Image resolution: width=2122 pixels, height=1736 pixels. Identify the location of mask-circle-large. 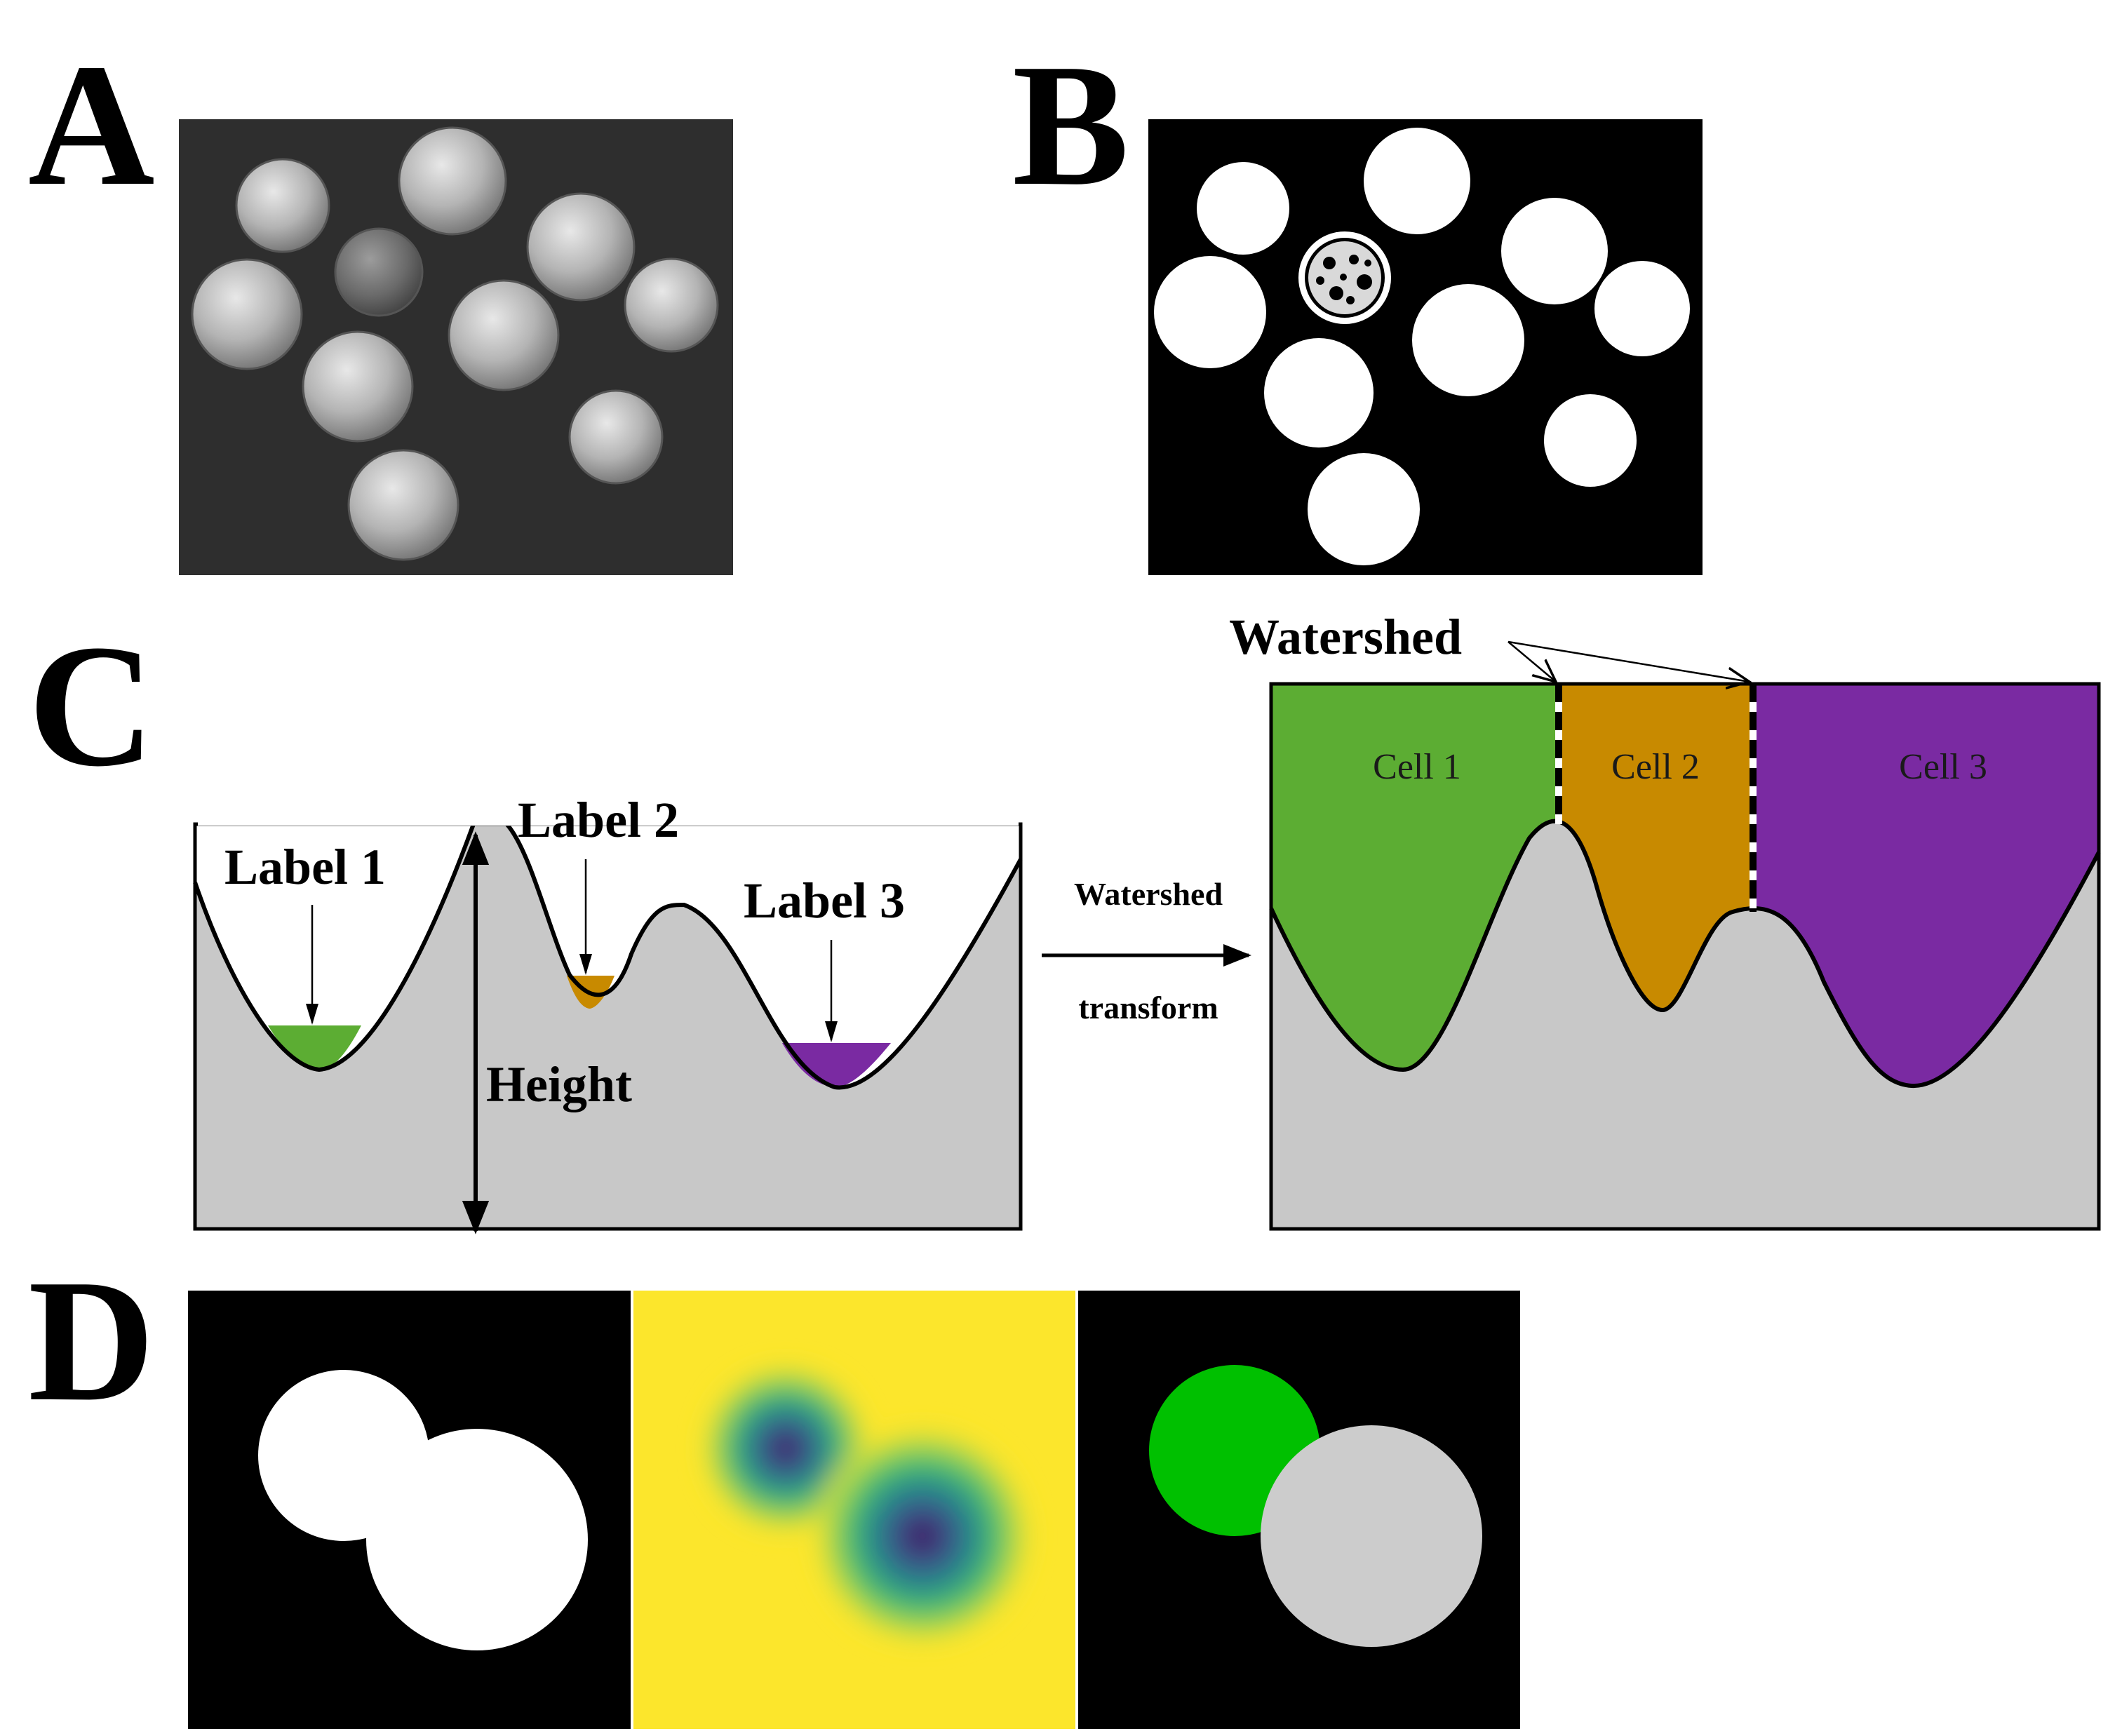
(477, 1539).